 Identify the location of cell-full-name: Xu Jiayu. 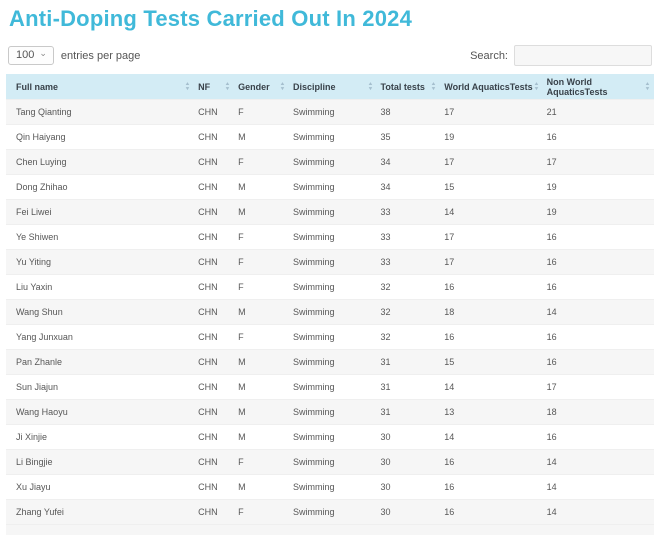
(100, 487).